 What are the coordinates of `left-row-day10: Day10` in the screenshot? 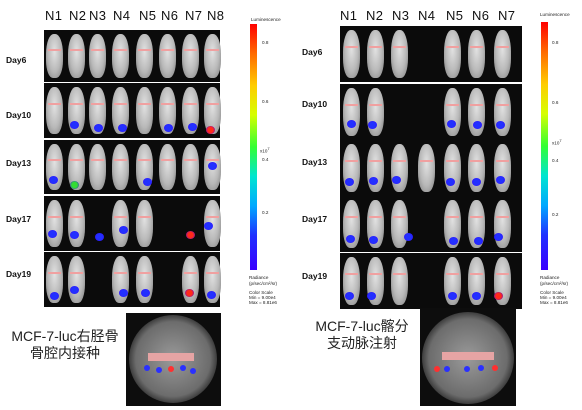 It's located at (19, 115).